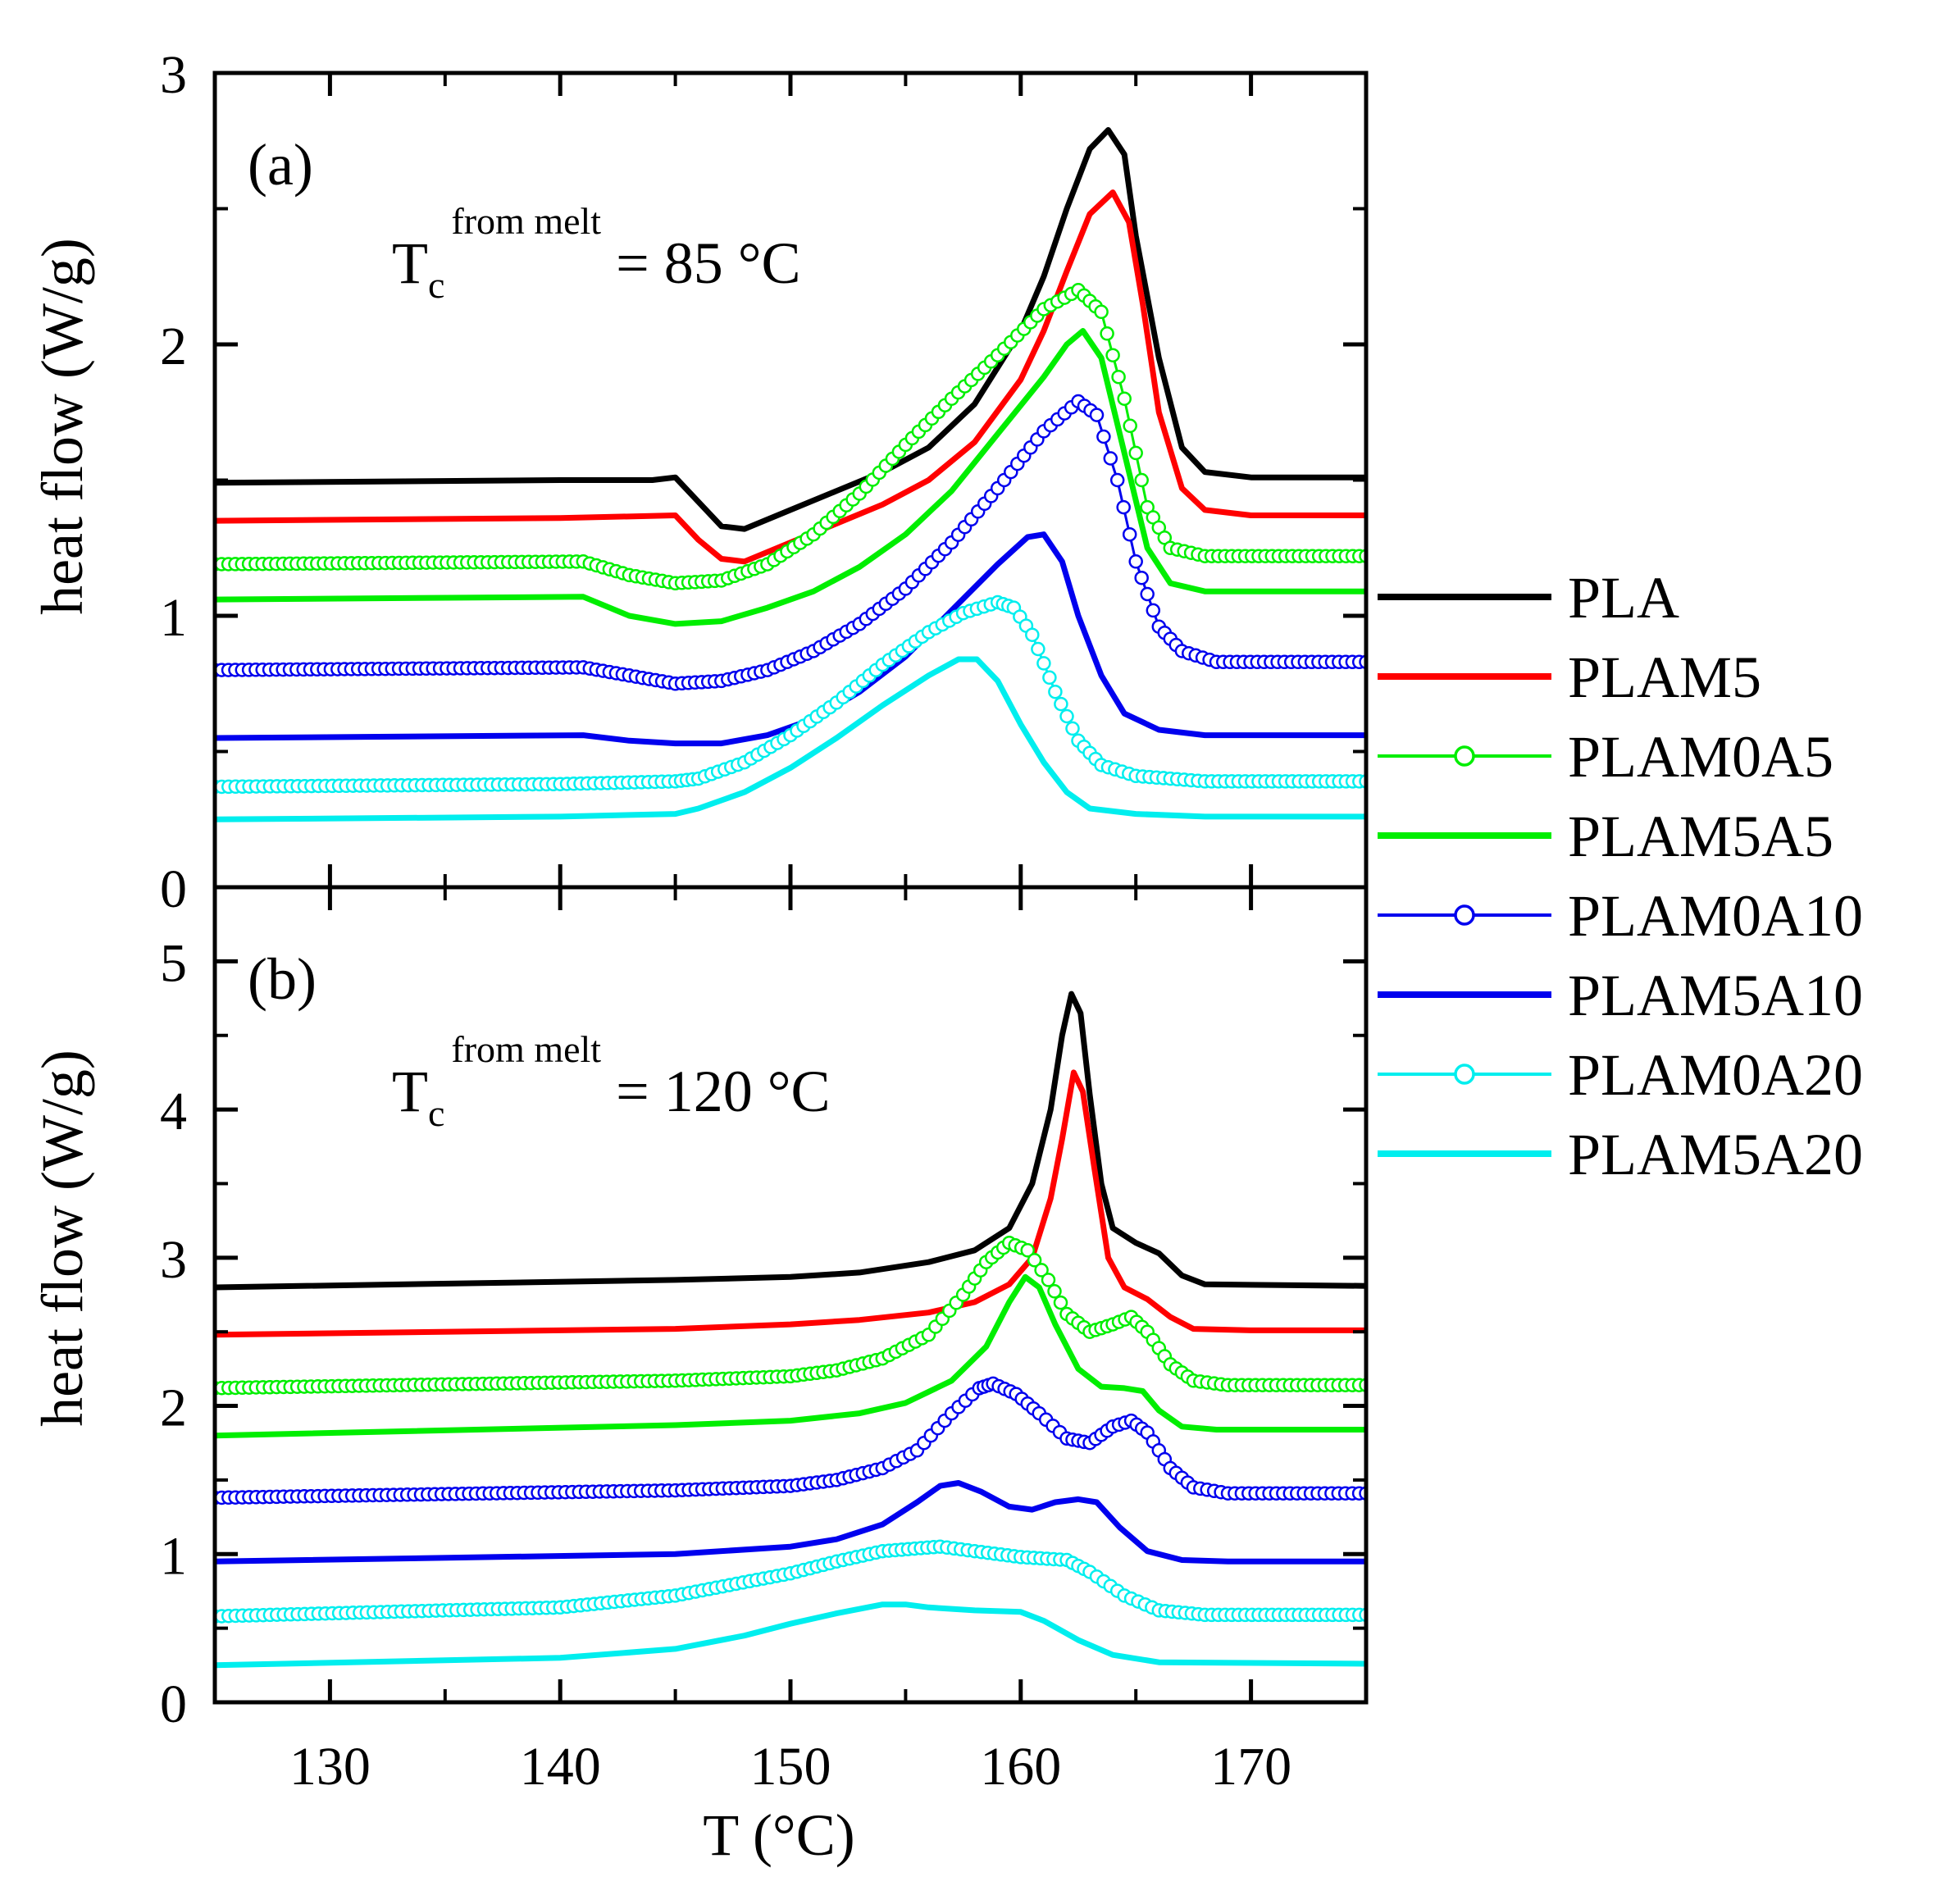 The image size is (1936, 1904). I want to click on legend-item-plam5: PLAM5, so click(1569, 678).